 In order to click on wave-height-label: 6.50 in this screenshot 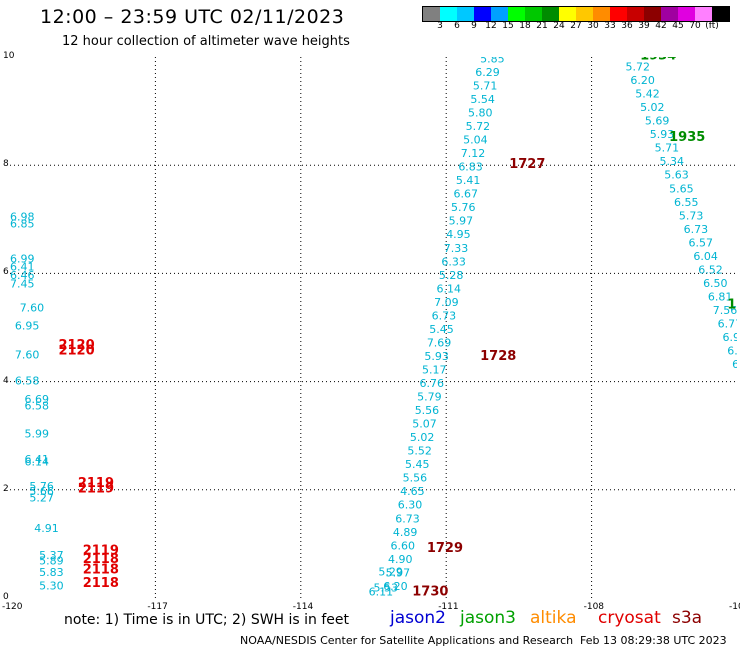, I will do `click(715, 283)`.